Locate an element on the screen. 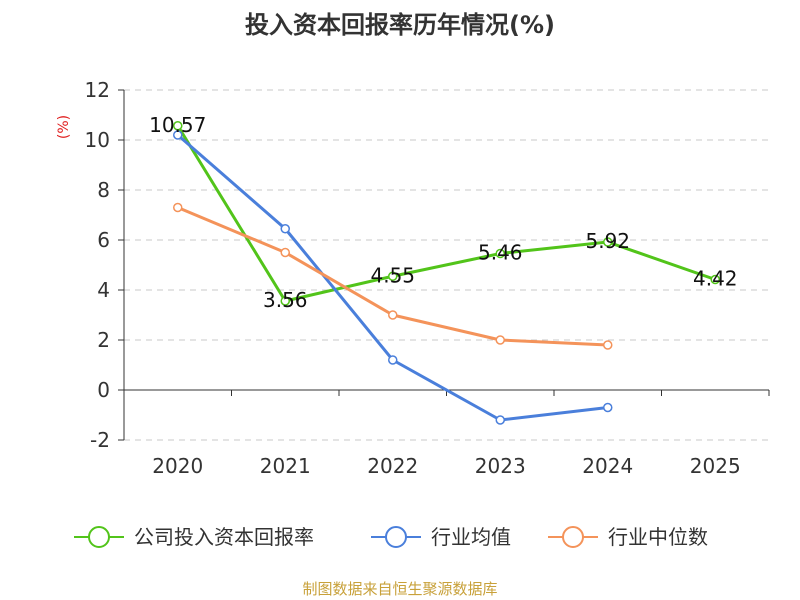 This screenshot has width=800, height=600. y-tick-label: 8 is located at coordinates (103, 190).